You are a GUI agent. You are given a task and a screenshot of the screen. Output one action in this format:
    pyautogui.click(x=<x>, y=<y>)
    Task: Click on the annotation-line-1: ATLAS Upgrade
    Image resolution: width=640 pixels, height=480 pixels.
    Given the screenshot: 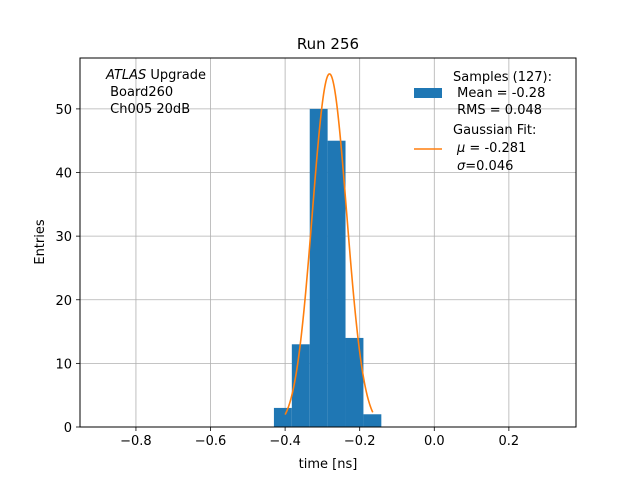 What is the action you would take?
    pyautogui.click(x=155, y=75)
    